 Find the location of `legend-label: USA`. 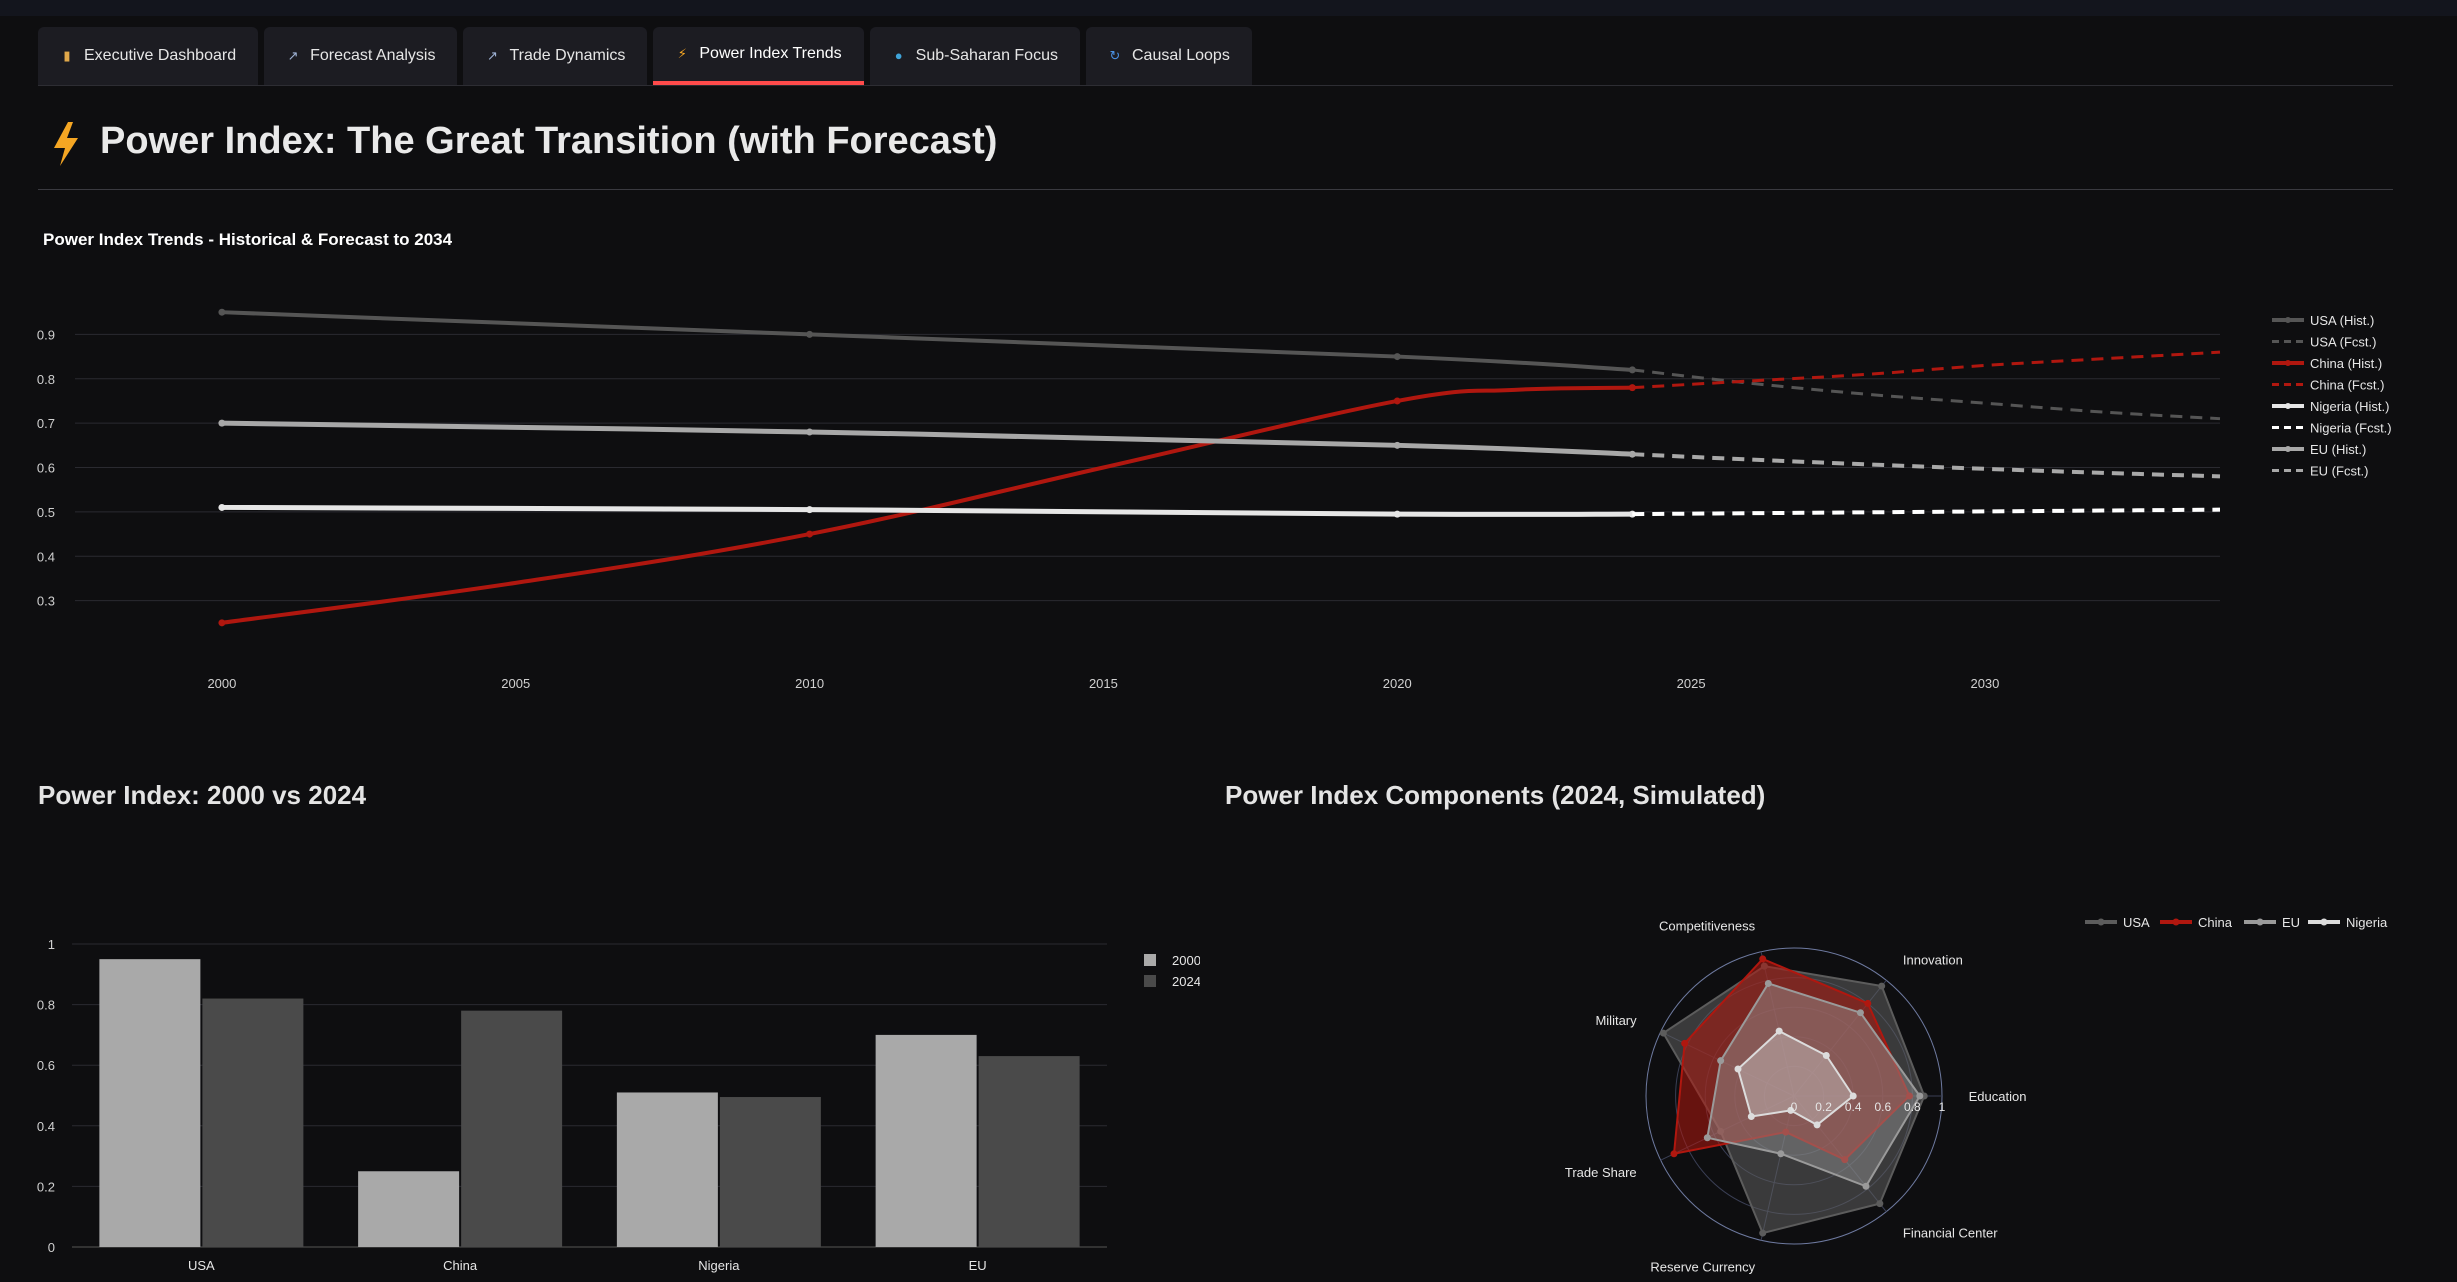

legend-label: USA is located at coordinates (2136, 922).